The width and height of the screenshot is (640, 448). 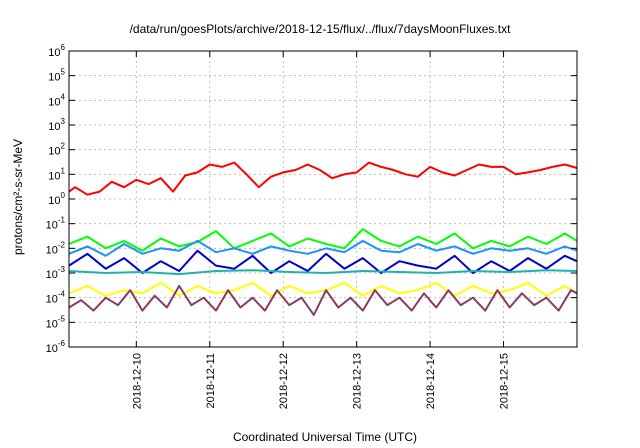 I want to click on x-tick-label: 2018-12-11, so click(x=211, y=380).